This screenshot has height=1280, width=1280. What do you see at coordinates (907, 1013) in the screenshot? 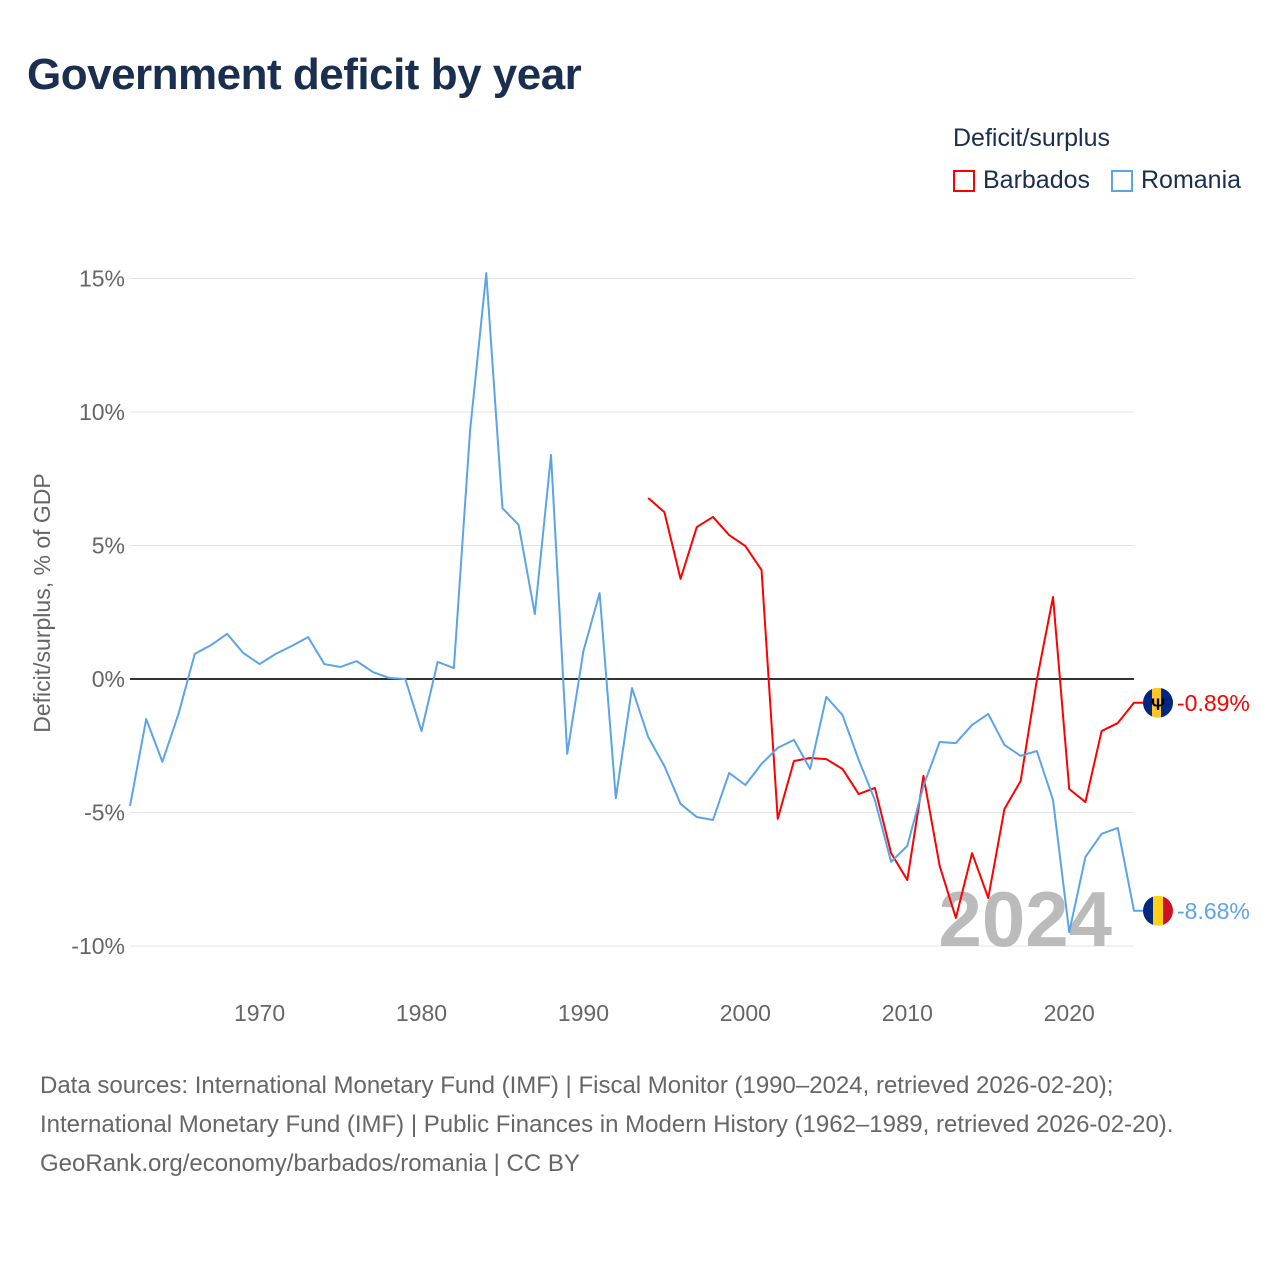
I see `x-tick-label: 2010` at bounding box center [907, 1013].